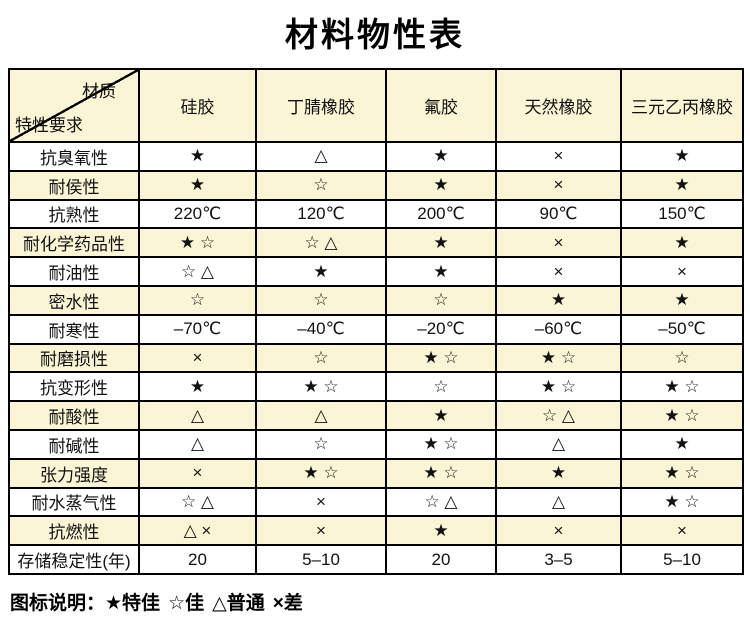 The height and width of the screenshot is (641, 750). Describe the element at coordinates (321, 329) in the screenshot. I see `cell-value: –40℃` at that location.